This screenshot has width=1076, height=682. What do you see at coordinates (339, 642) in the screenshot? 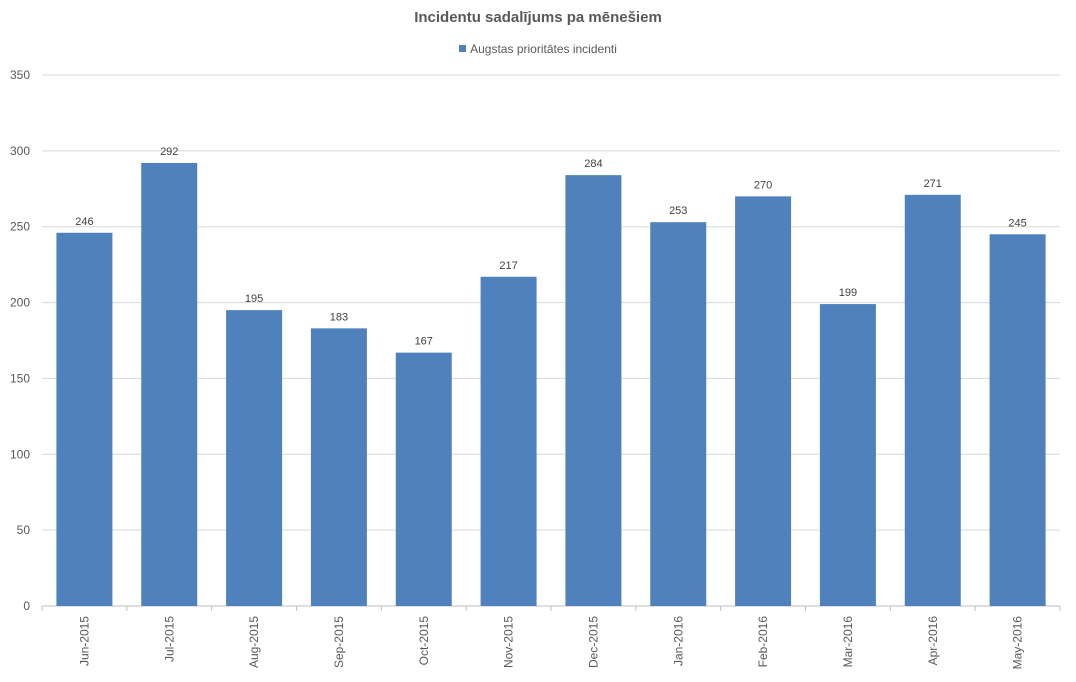
I see `x-tick-label: Sep-2015` at bounding box center [339, 642].